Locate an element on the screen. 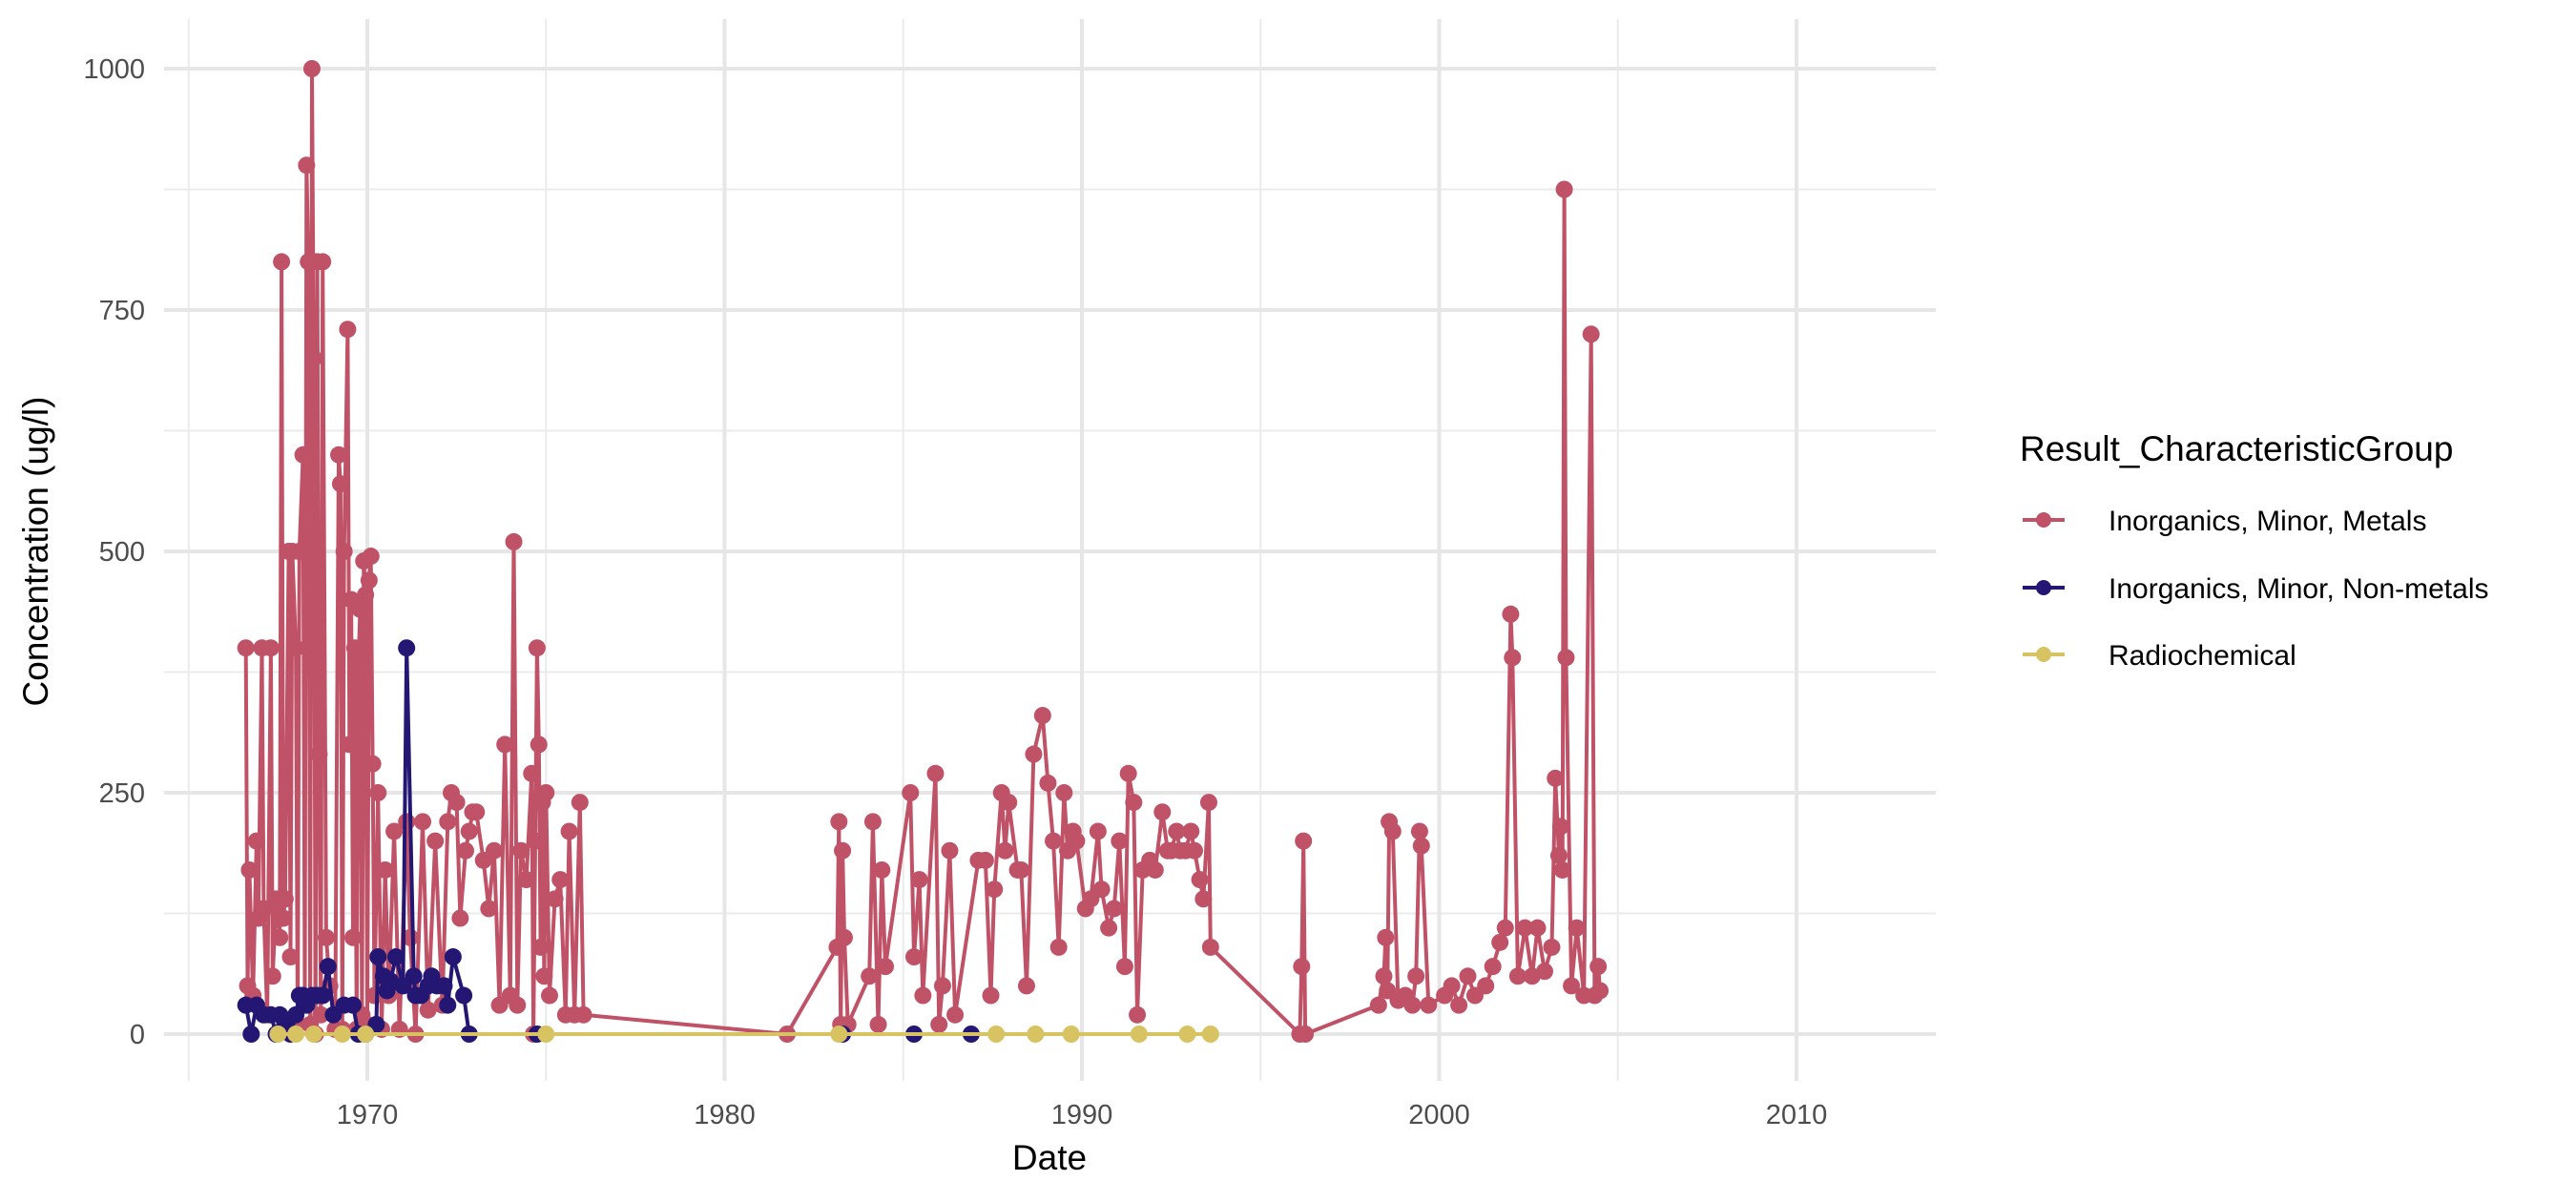 Image resolution: width=2576 pixels, height=1202 pixels. legend-item: Inorganics, Minor, Metals is located at coordinates (2224, 522).